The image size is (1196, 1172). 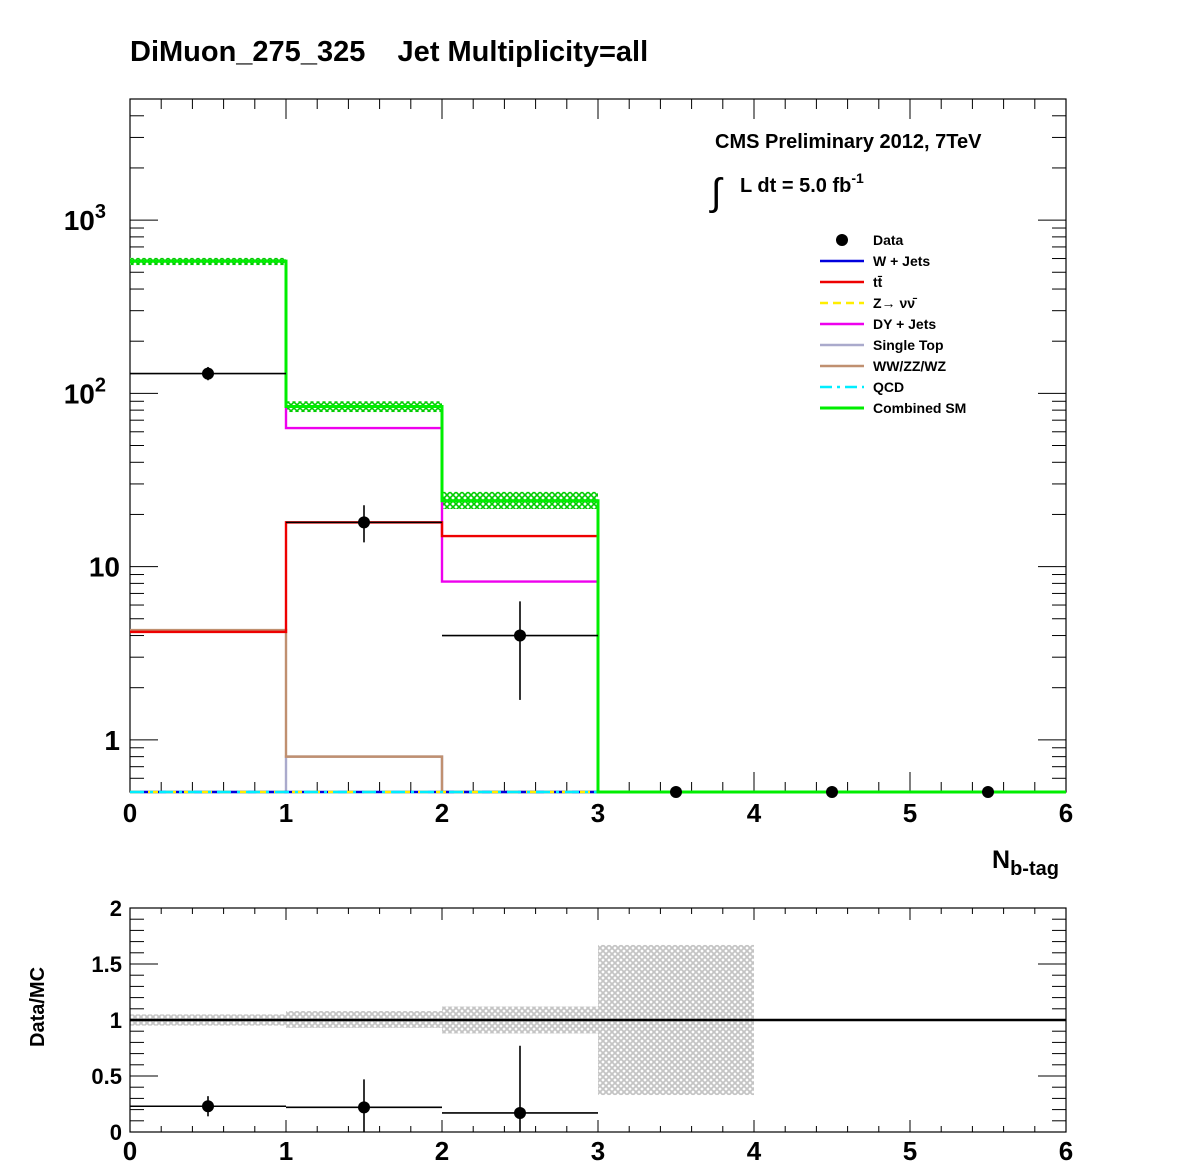 What do you see at coordinates (38, 1007) in the screenshot?
I see `ratio-y-axis-label: Data/MC` at bounding box center [38, 1007].